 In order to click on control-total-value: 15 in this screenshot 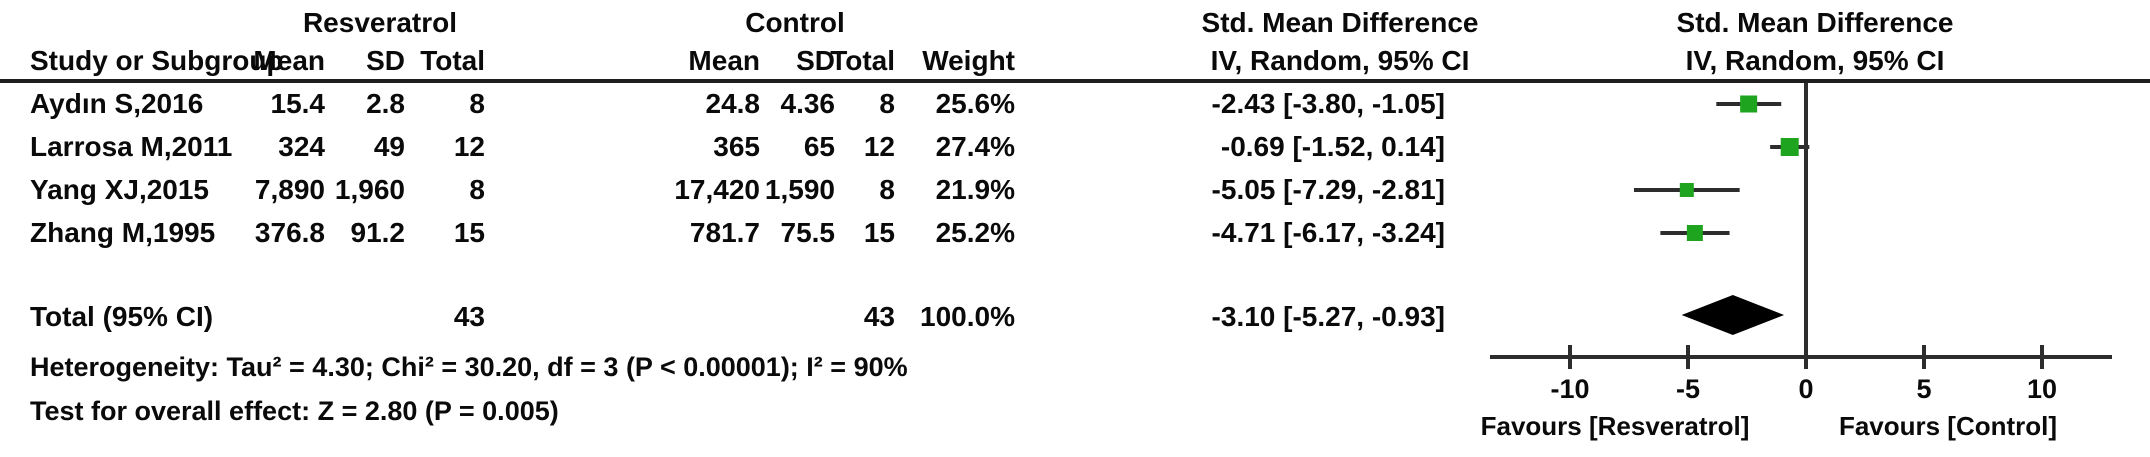, I will do `click(879, 232)`.